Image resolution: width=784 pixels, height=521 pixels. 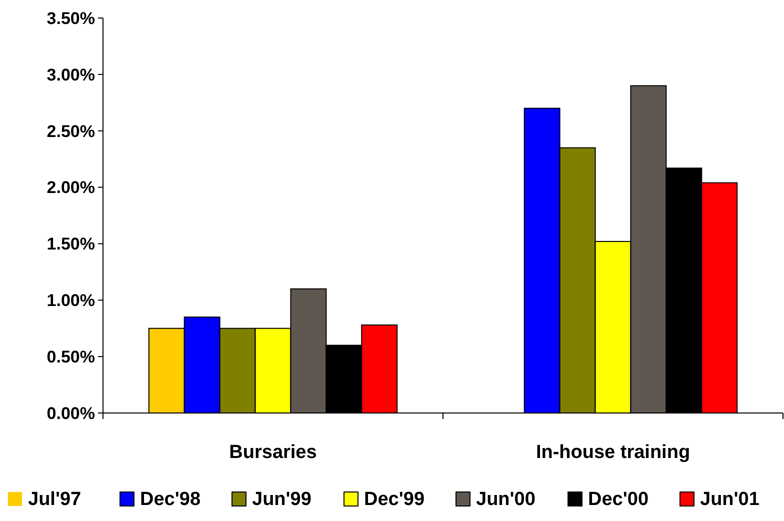 What do you see at coordinates (394, 499) in the screenshot?
I see `legend-label: Dec'99` at bounding box center [394, 499].